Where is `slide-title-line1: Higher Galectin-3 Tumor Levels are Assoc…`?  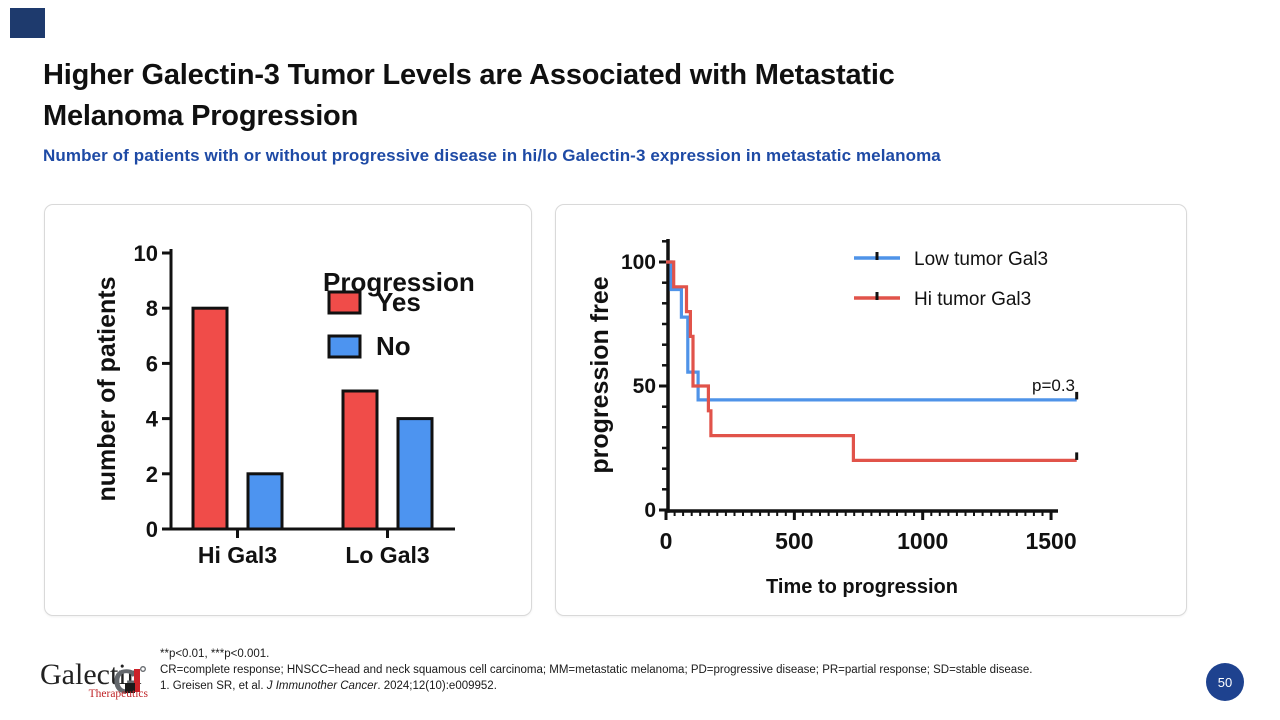 slide-title-line1: Higher Galectin-3 Tumor Levels are Assoc… is located at coordinates (469, 75).